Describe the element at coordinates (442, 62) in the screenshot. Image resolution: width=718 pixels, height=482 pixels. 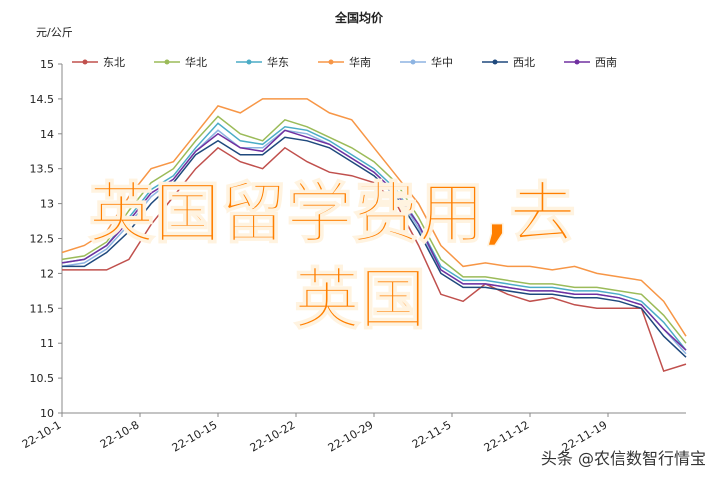
I see `legend-label: 华中` at that location.